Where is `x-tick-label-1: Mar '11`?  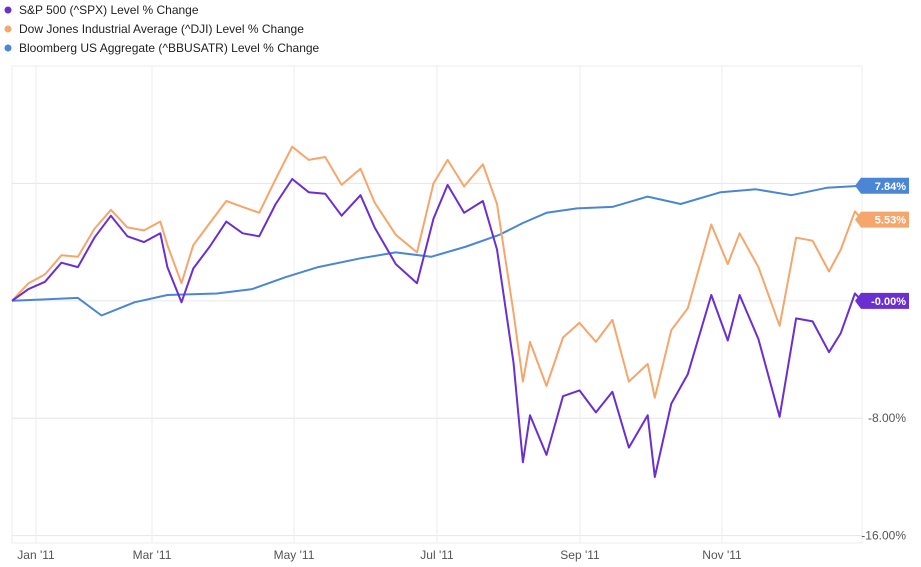
x-tick-label-1: Mar '11 is located at coordinates (152, 555).